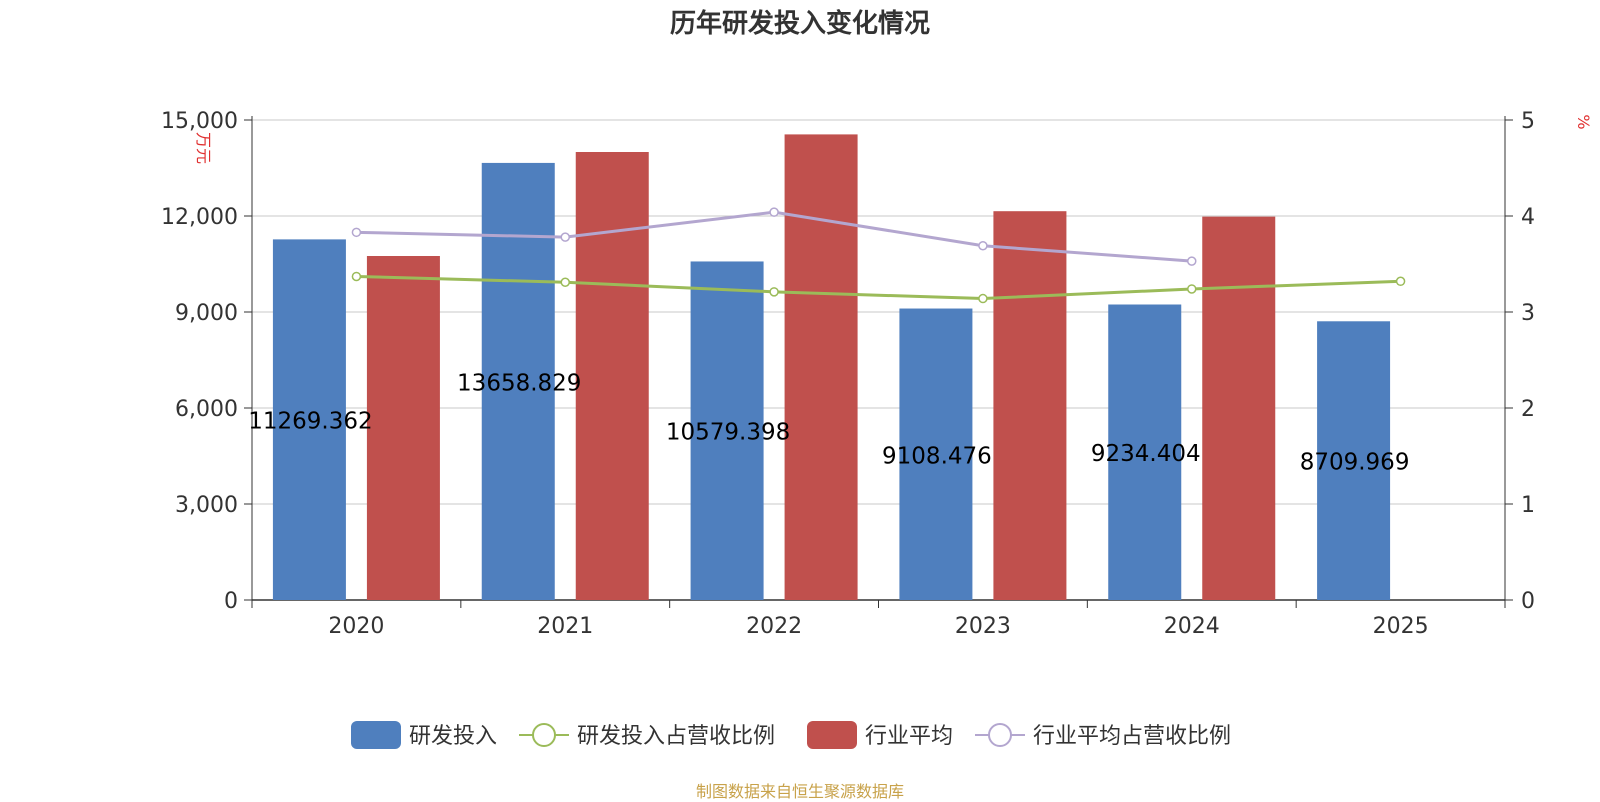 The height and width of the screenshot is (802, 1600). I want to click on y-right-tick-label: 4, so click(1528, 217).